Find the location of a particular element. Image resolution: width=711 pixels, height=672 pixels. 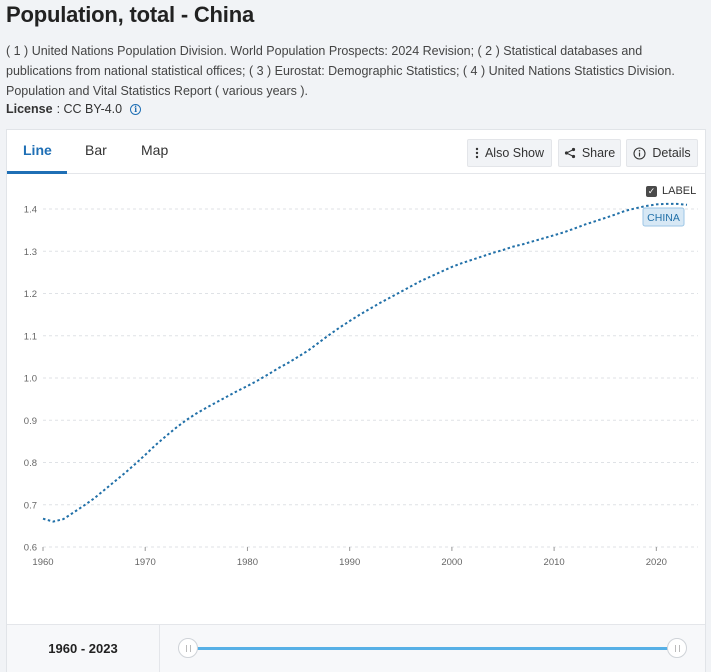

license-label: License is located at coordinates (29, 109).